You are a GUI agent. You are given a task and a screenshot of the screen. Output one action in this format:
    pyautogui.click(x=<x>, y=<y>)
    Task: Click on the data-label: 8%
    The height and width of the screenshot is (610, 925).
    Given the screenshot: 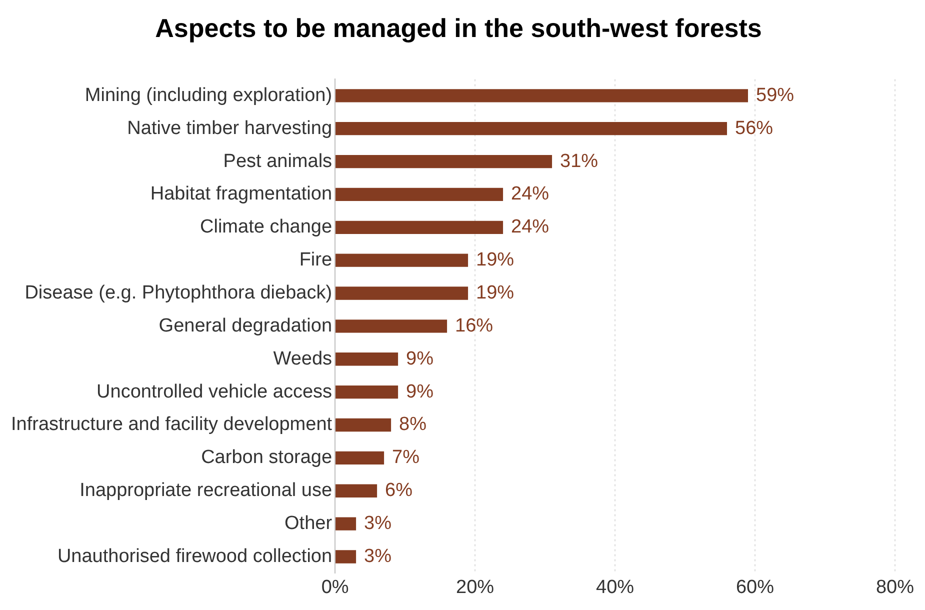 What is the action you would take?
    pyautogui.click(x=413, y=425)
    